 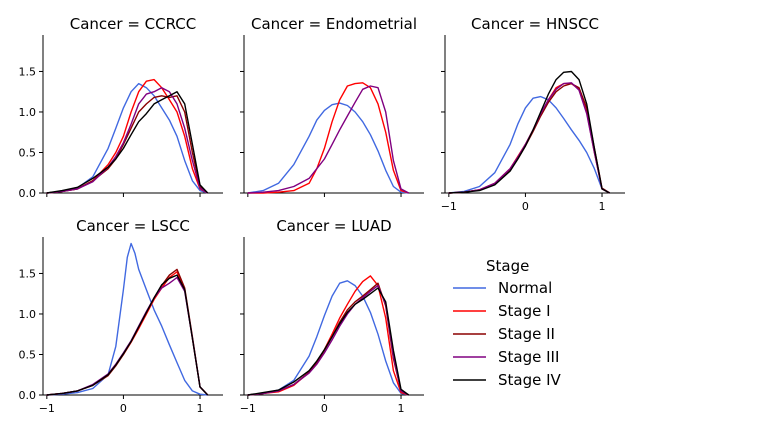 I want to click on legend-label-stage-i: Stage I, so click(x=524, y=311).